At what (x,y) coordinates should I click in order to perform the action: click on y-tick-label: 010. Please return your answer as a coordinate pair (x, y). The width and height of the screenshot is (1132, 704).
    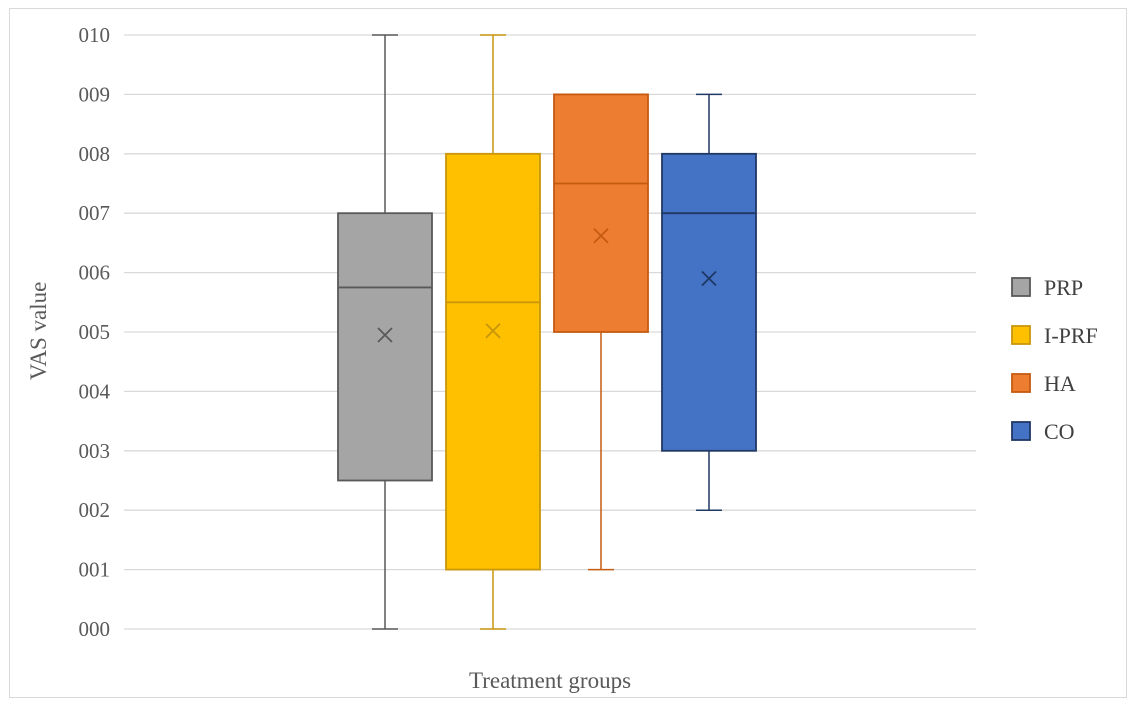
    Looking at the image, I should click on (95, 35).